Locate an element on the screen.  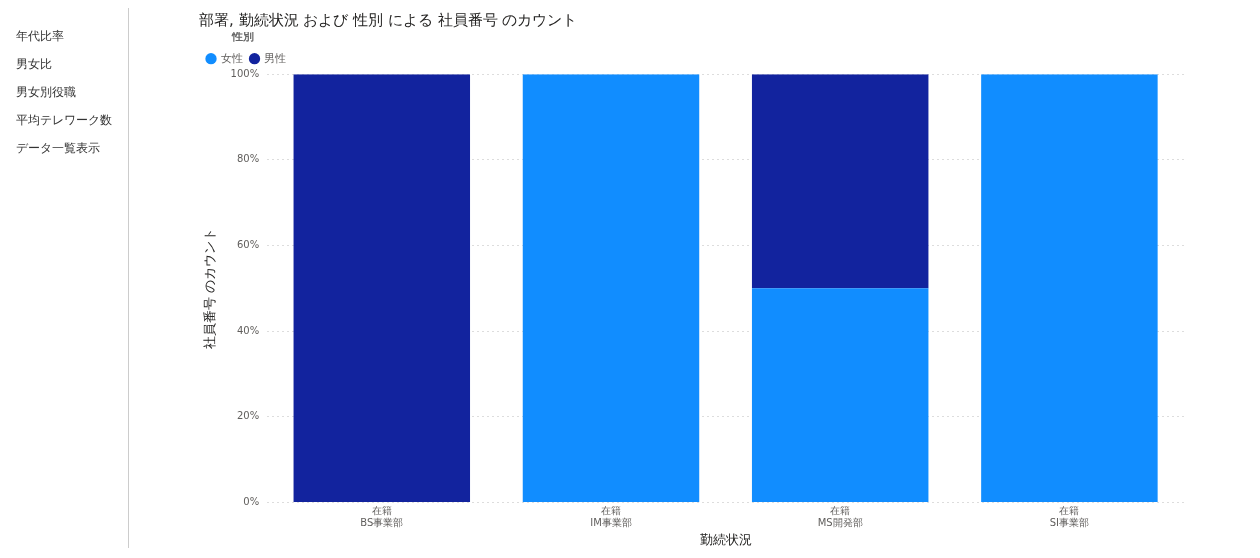
y-tick-label: 0% is located at coordinates (251, 501).